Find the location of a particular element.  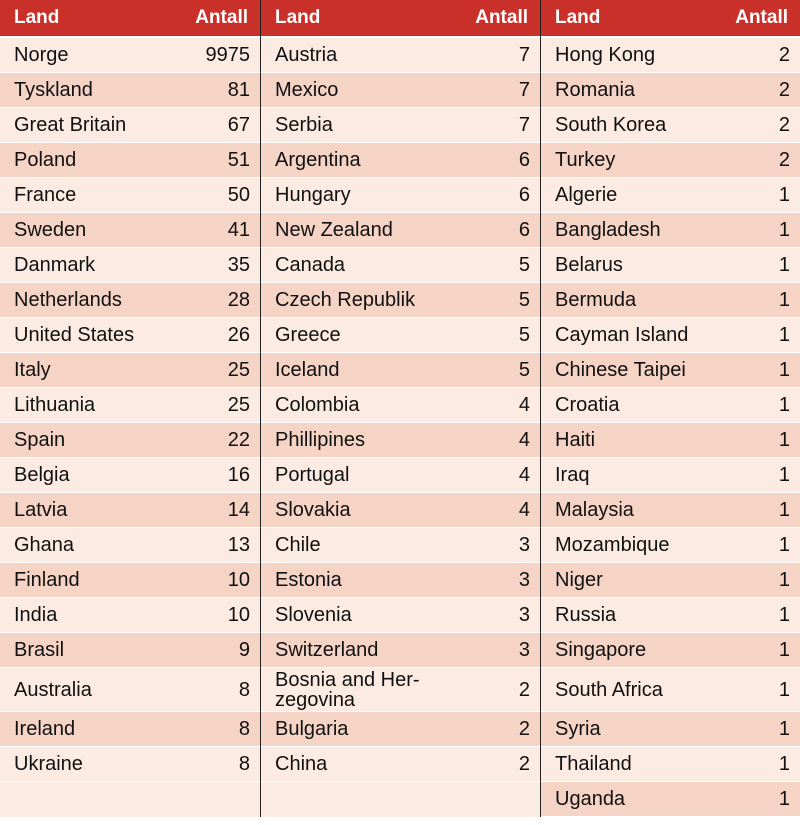

country-name: Portugal is located at coordinates (312, 474).